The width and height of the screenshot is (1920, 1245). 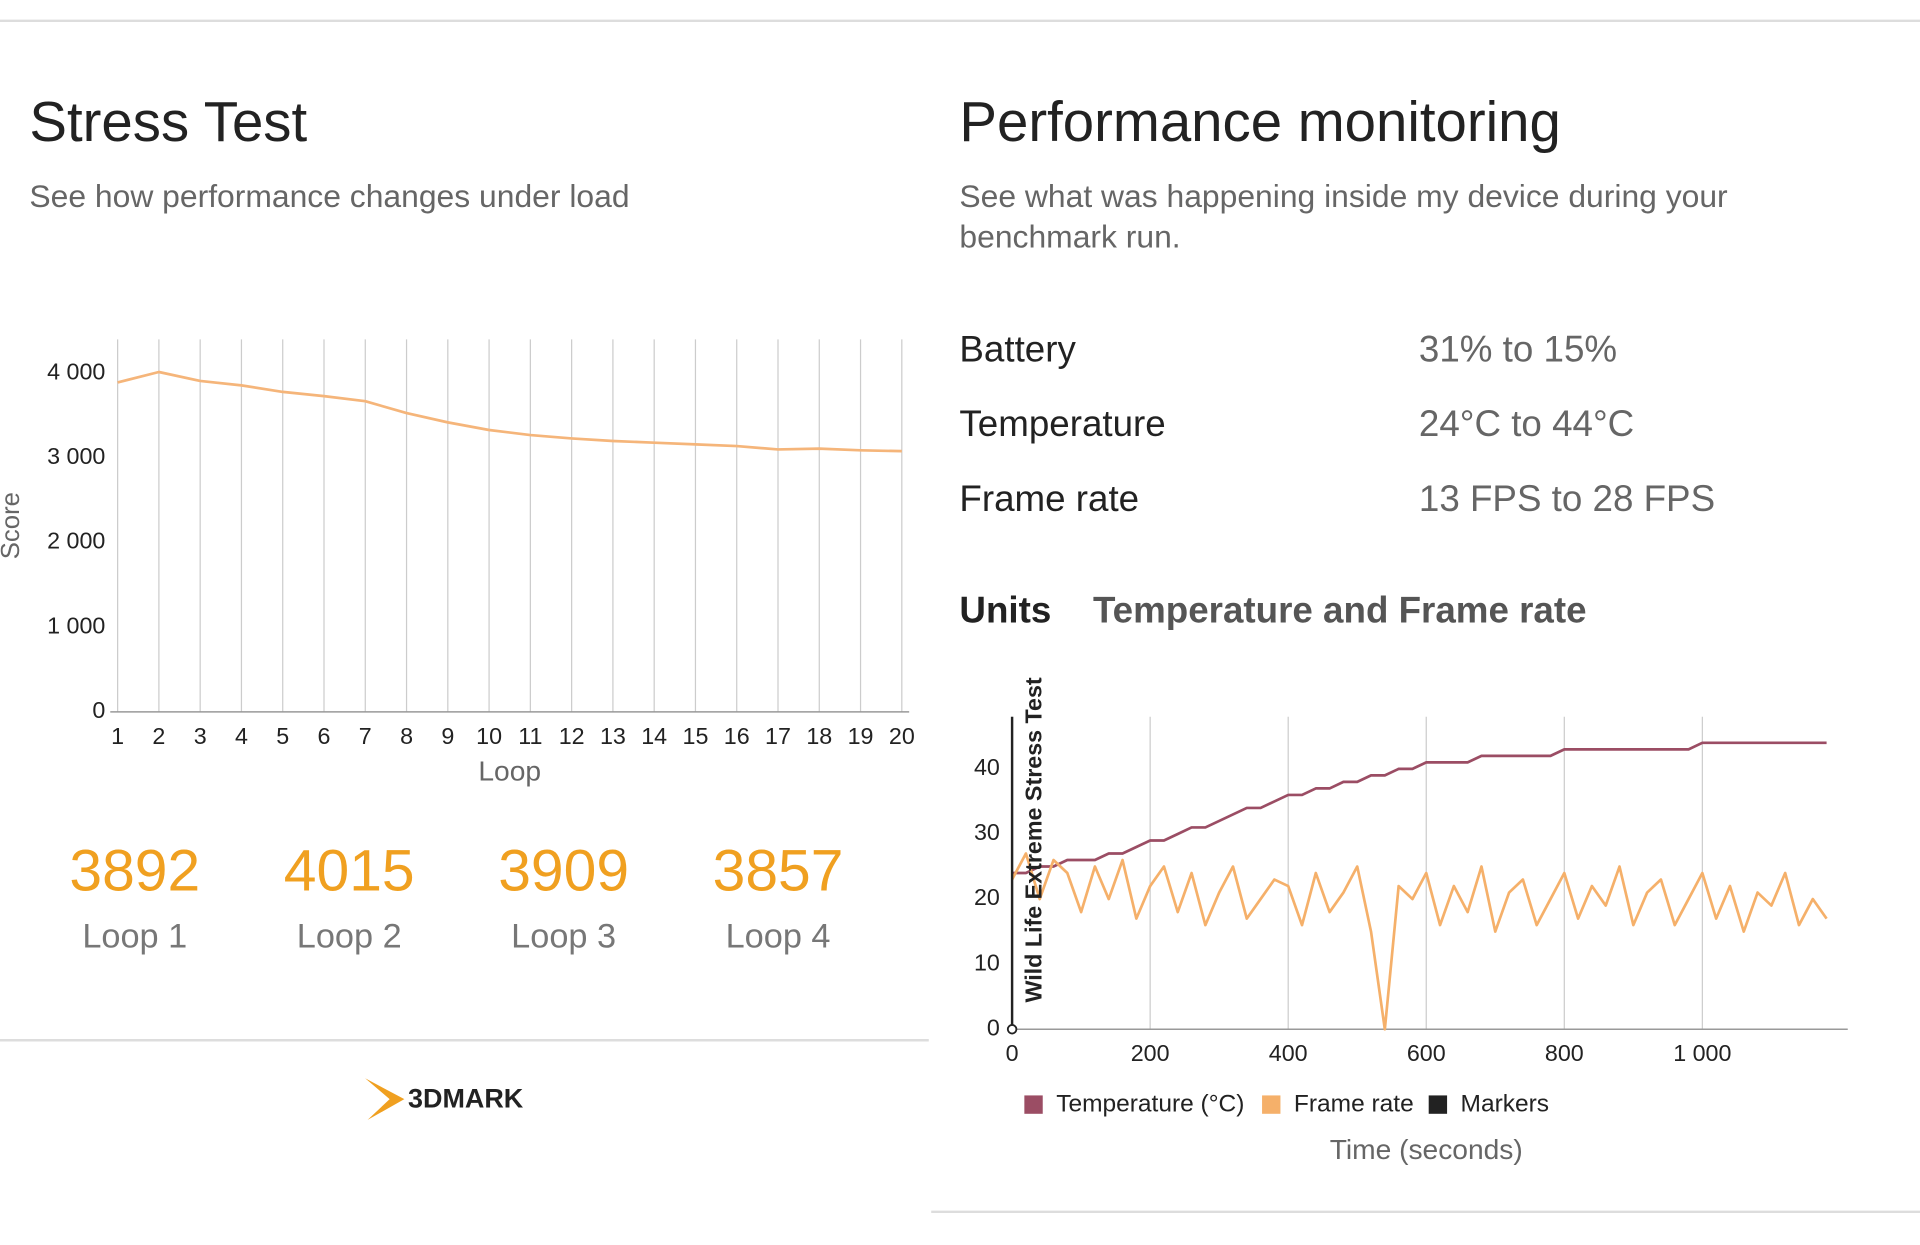 What do you see at coordinates (1505, 1104) in the screenshot?
I see `legend-label: Markers` at bounding box center [1505, 1104].